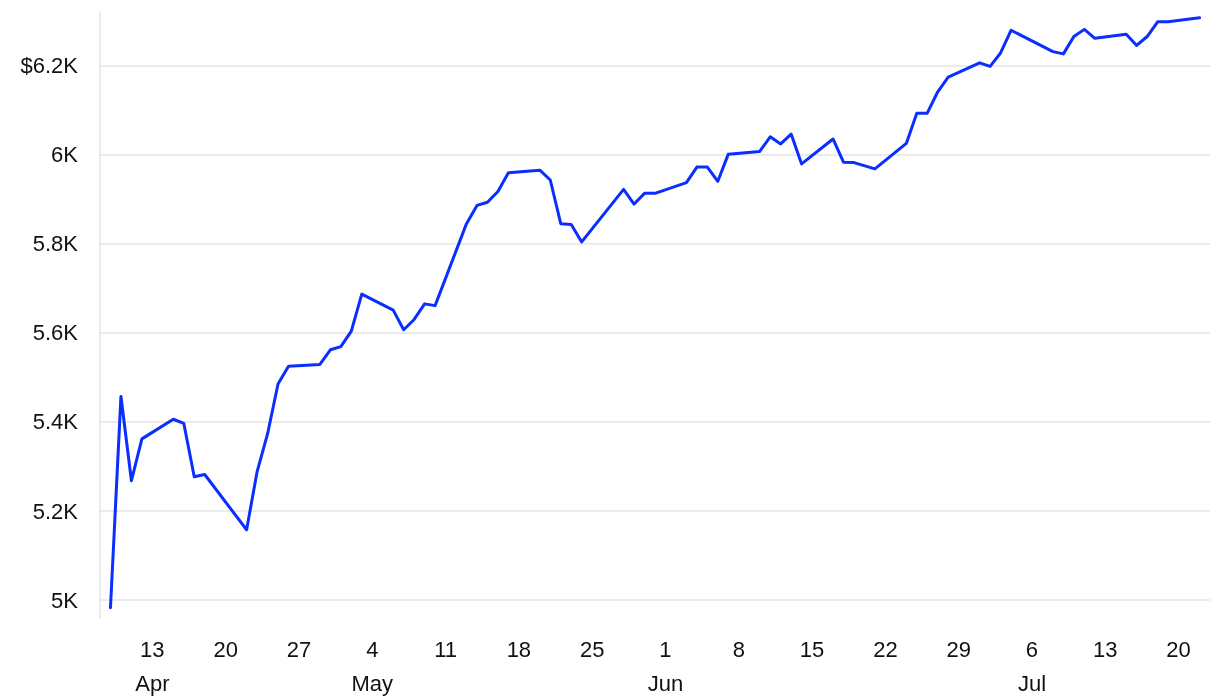  Describe the element at coordinates (49, 65) in the screenshot. I see `y-tick-label: $6.2K` at that location.